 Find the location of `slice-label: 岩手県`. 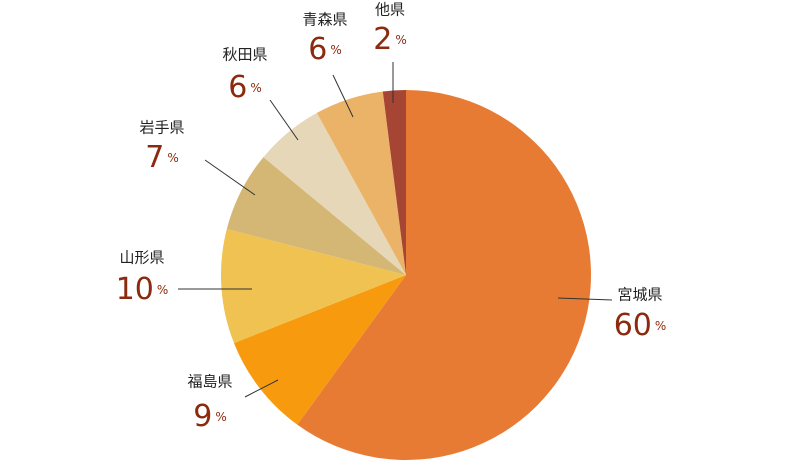

slice-label: 岩手県 is located at coordinates (161, 128).